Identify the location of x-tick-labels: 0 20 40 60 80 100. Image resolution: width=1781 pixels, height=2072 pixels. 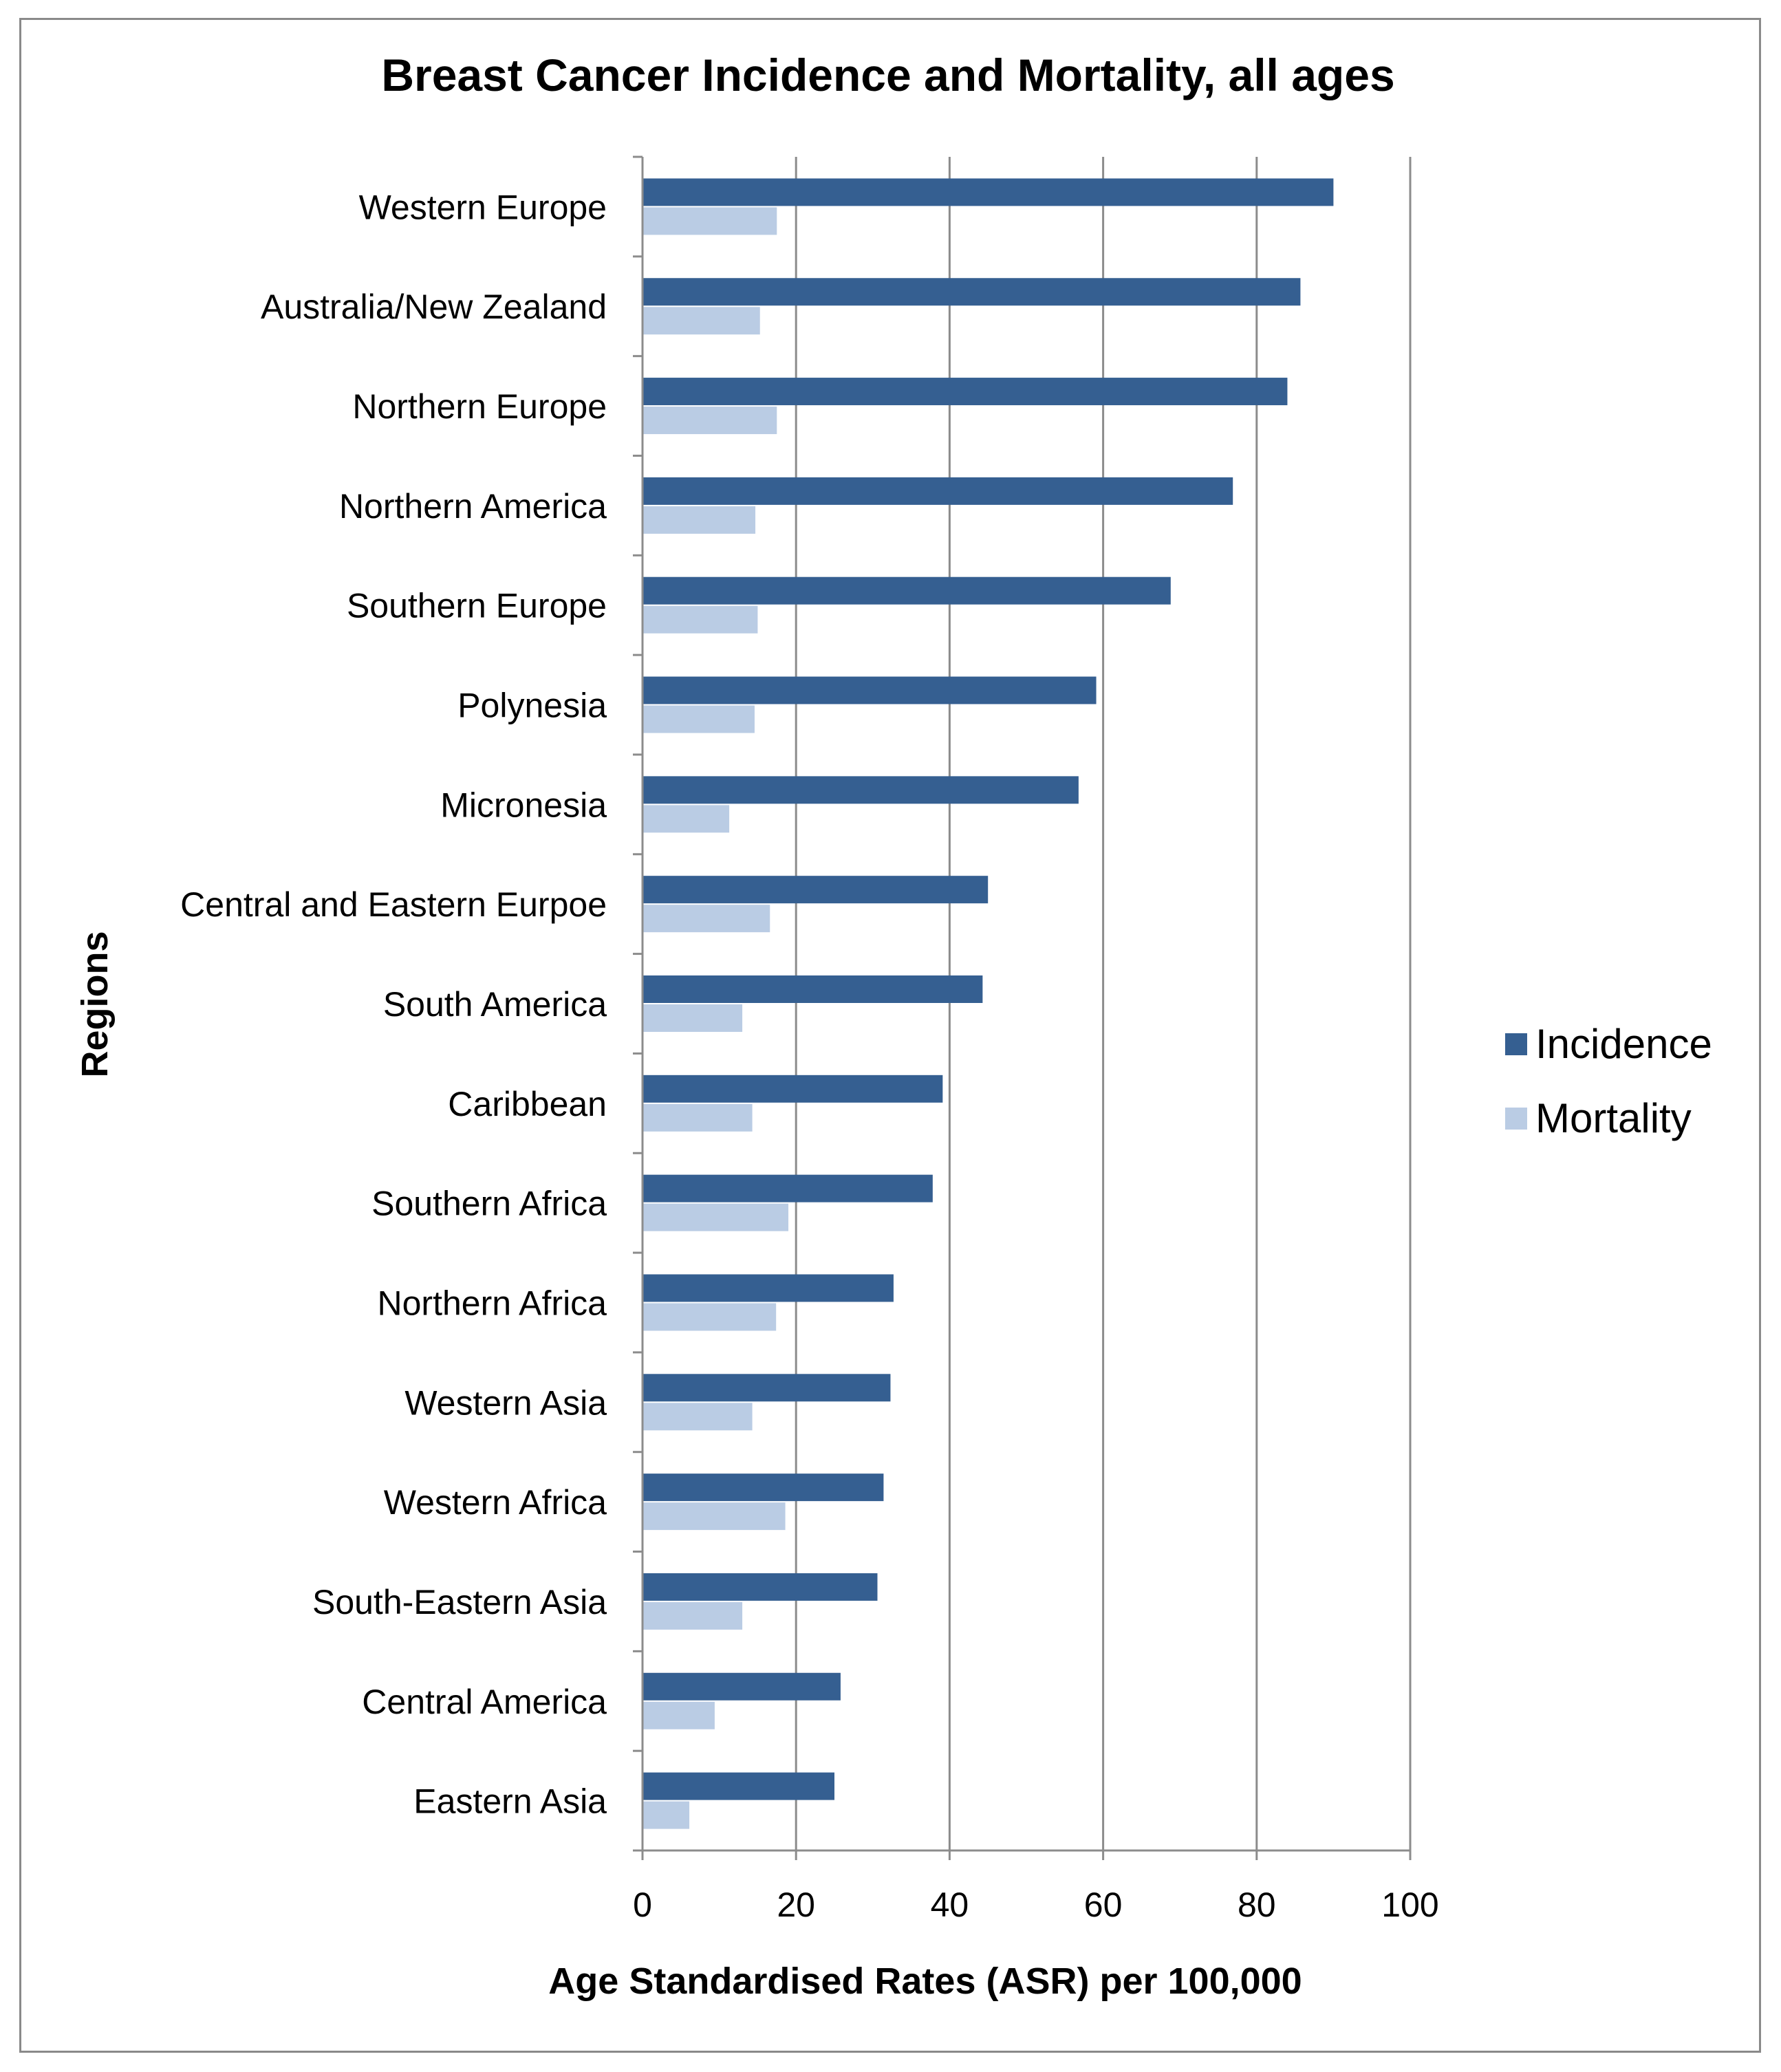
(1036, 1905).